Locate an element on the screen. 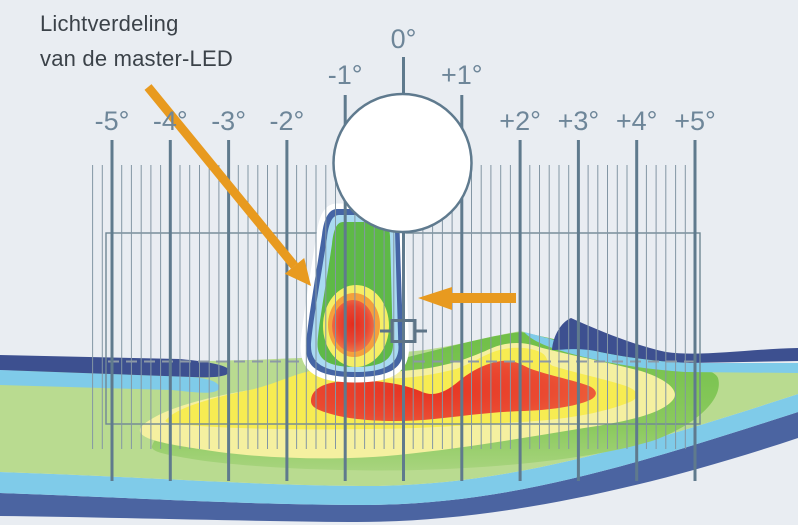 The image size is (798, 525). led-position-marker is located at coordinates (403, 331).